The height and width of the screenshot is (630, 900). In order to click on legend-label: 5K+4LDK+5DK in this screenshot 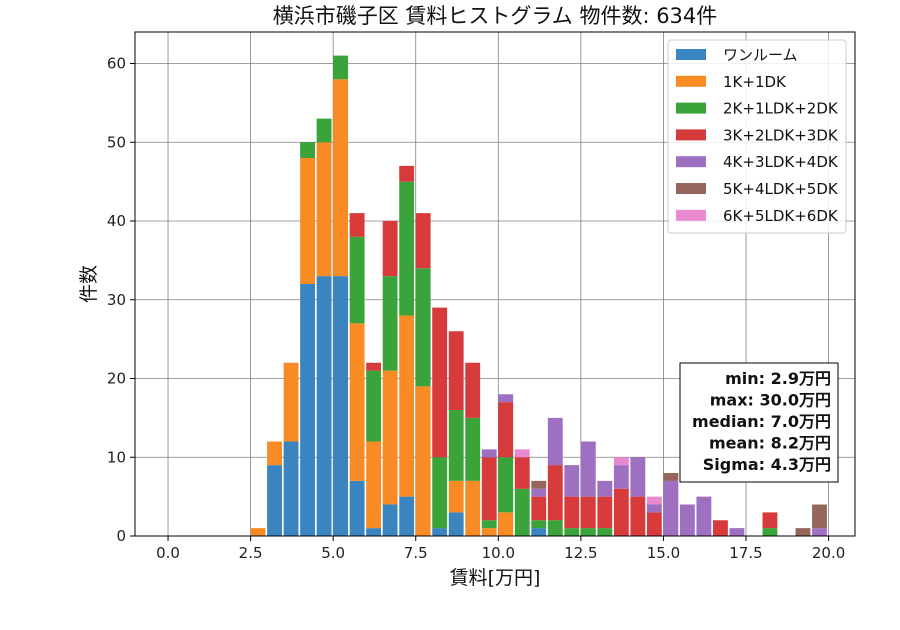, I will do `click(781, 189)`.